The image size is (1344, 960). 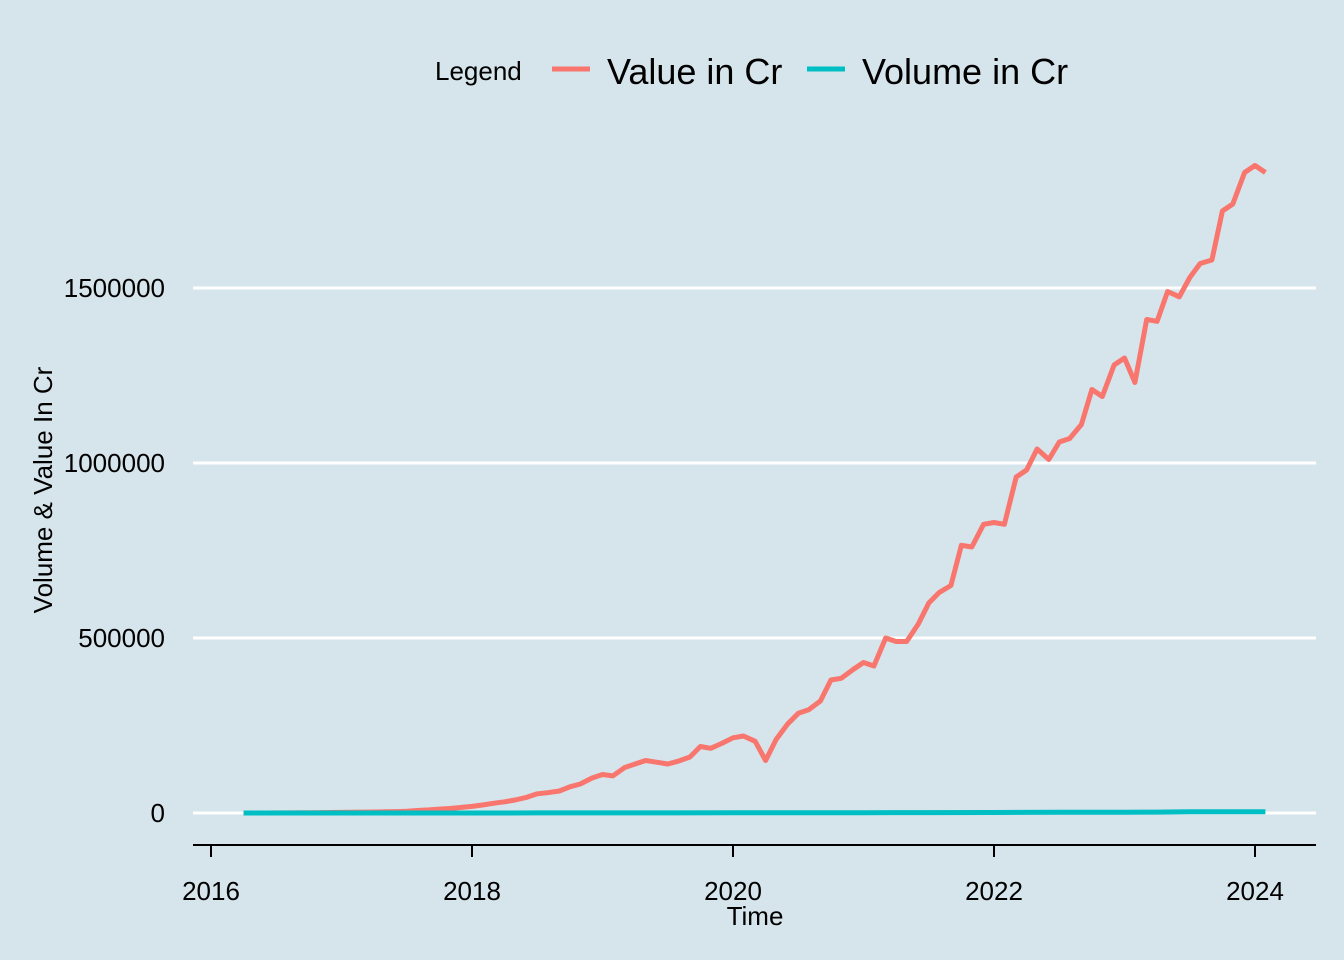 I want to click on x-axis-title: Time, so click(x=755, y=916).